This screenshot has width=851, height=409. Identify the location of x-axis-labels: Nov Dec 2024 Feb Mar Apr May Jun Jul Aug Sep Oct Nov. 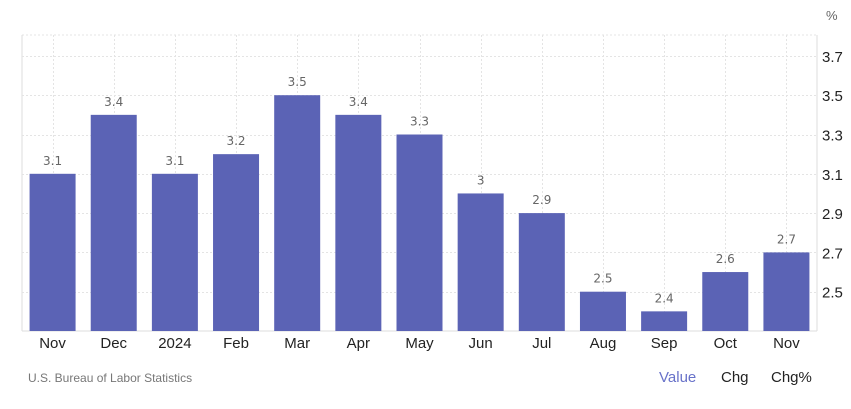
(419, 343).